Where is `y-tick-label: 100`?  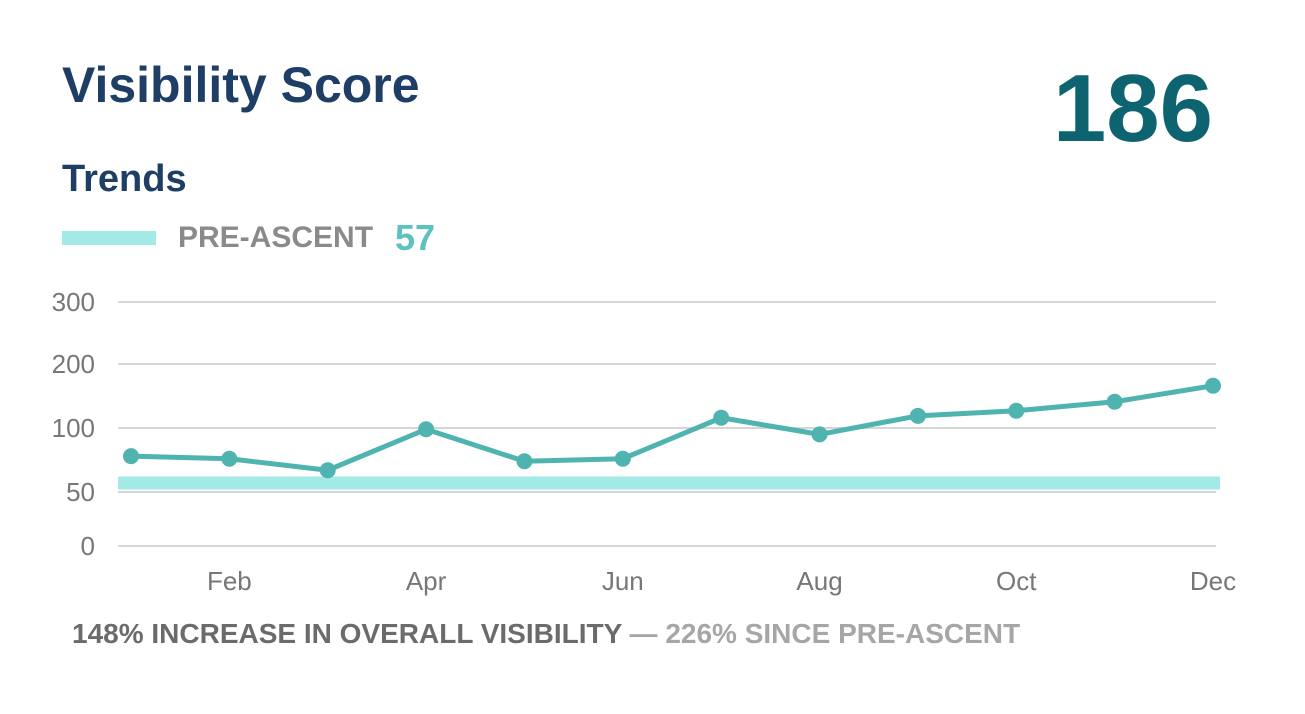 y-tick-label: 100 is located at coordinates (73, 428).